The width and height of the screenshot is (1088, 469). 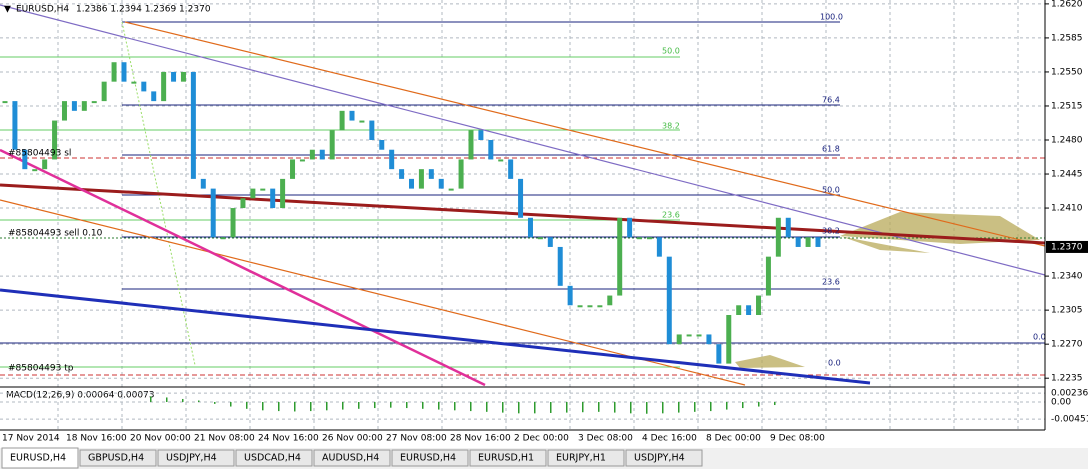 I want to click on tab-label: EURJPY,H1, so click(x=581, y=458).